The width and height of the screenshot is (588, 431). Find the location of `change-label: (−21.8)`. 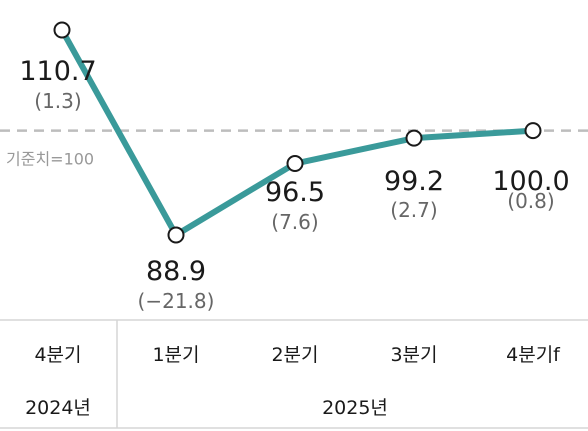

change-label: (−21.8) is located at coordinates (176, 301).